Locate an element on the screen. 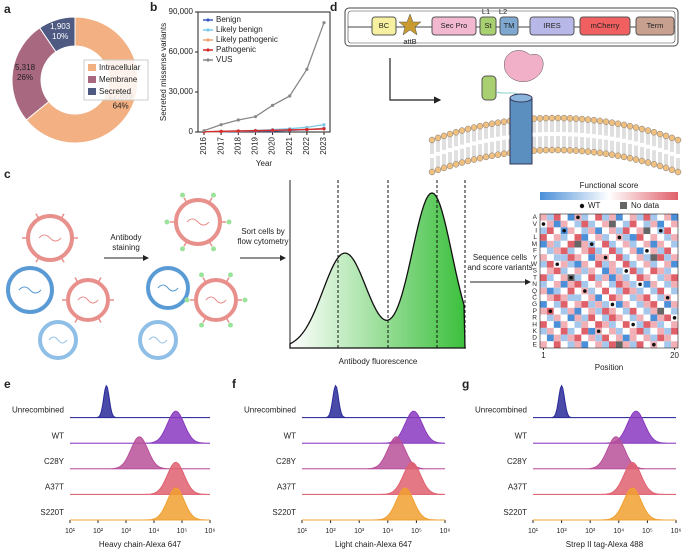 The width and height of the screenshot is (685, 552). line is located at coordinates (264, 77).